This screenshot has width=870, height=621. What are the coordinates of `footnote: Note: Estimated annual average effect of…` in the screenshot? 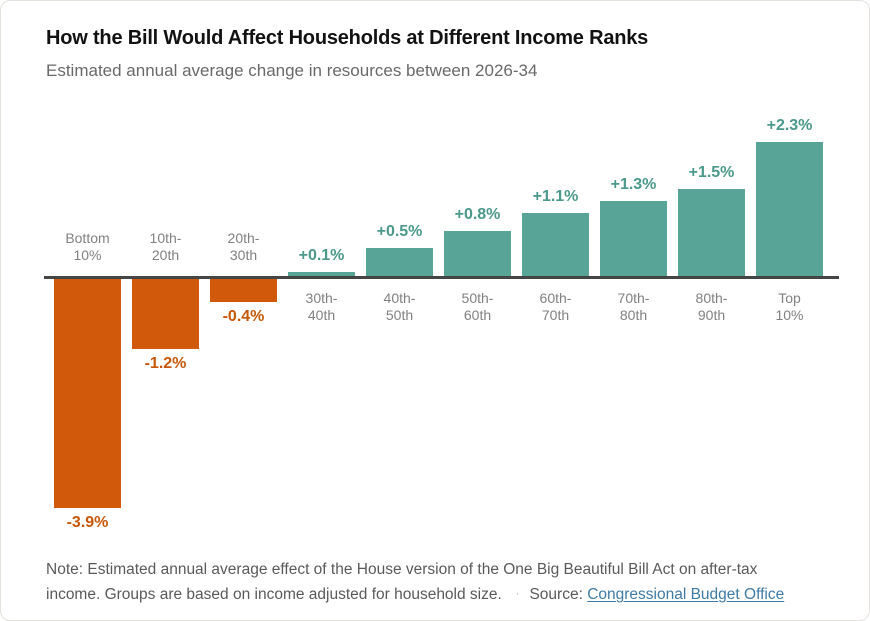 It's located at (441, 582).